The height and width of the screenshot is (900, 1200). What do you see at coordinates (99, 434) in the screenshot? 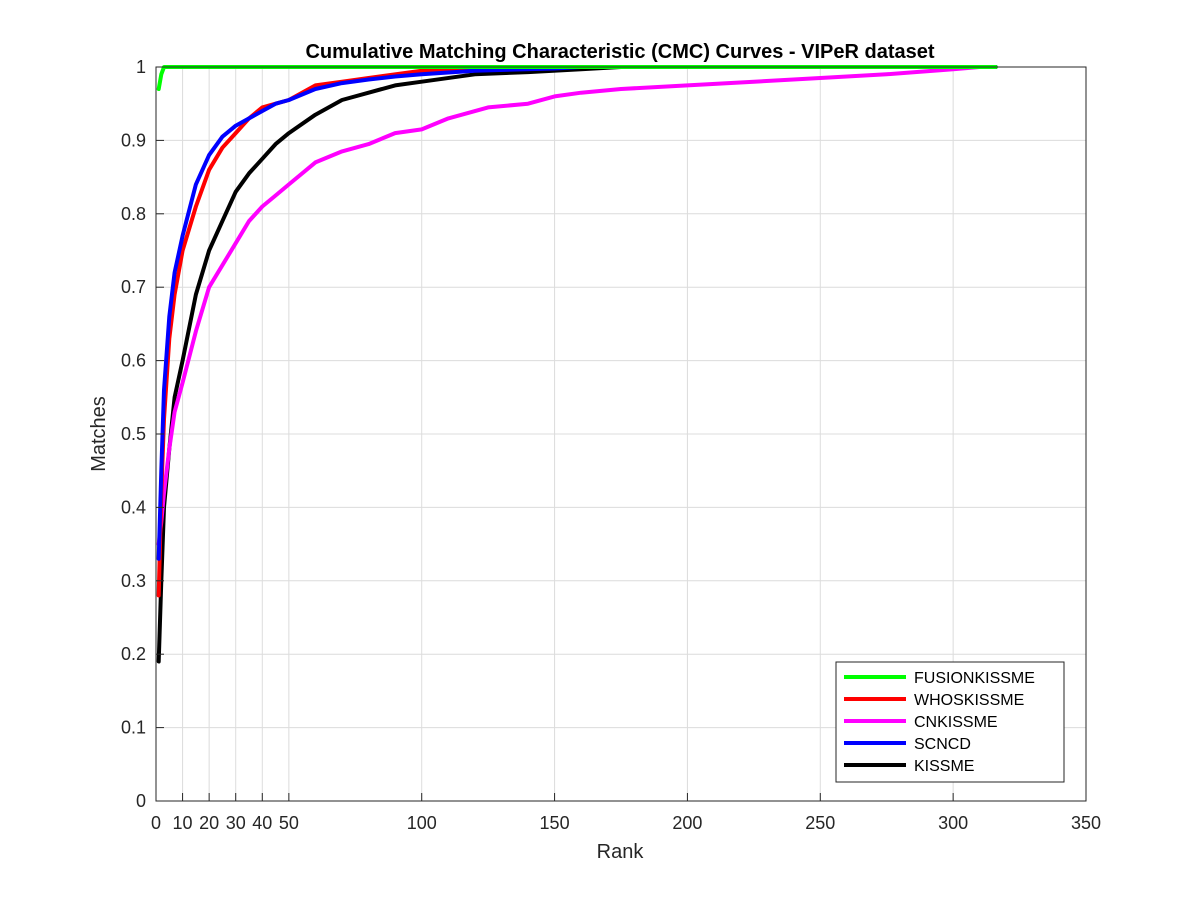
I see `y-axis-label: Matches` at bounding box center [99, 434].